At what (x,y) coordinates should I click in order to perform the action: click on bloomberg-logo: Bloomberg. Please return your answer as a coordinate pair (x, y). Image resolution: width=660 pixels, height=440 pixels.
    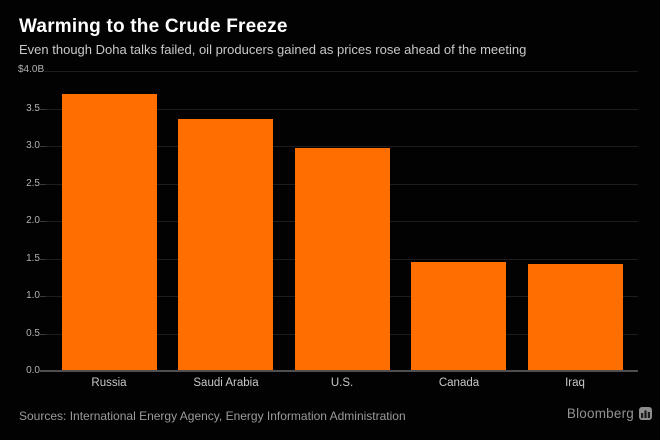
    Looking at the image, I should click on (609, 413).